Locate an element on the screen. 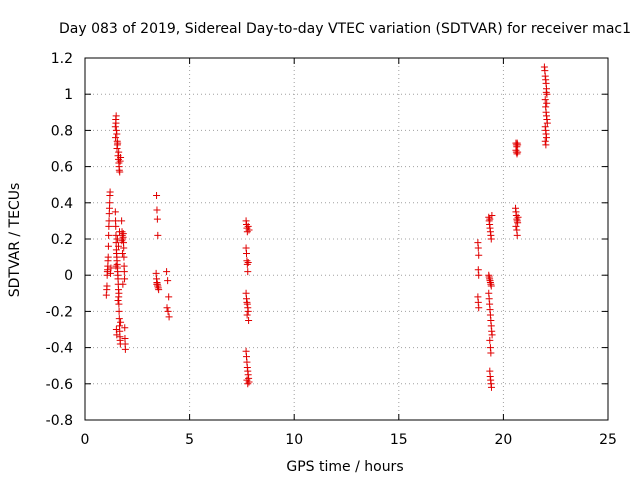 The width and height of the screenshot is (640, 480). y-tick-label: 0.8 is located at coordinates (62, 131).